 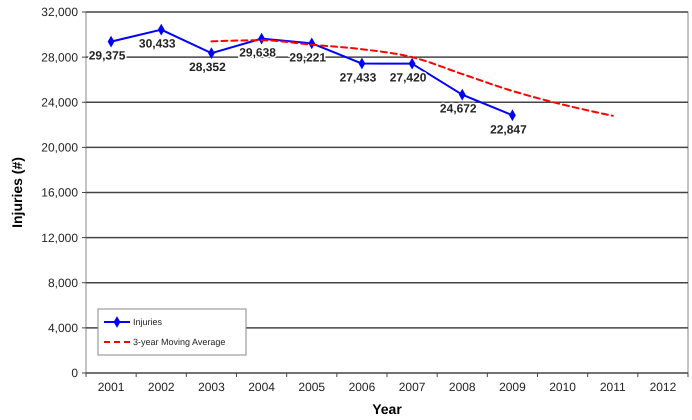 What do you see at coordinates (663, 387) in the screenshot?
I see `x-tick-label: 2012` at bounding box center [663, 387].